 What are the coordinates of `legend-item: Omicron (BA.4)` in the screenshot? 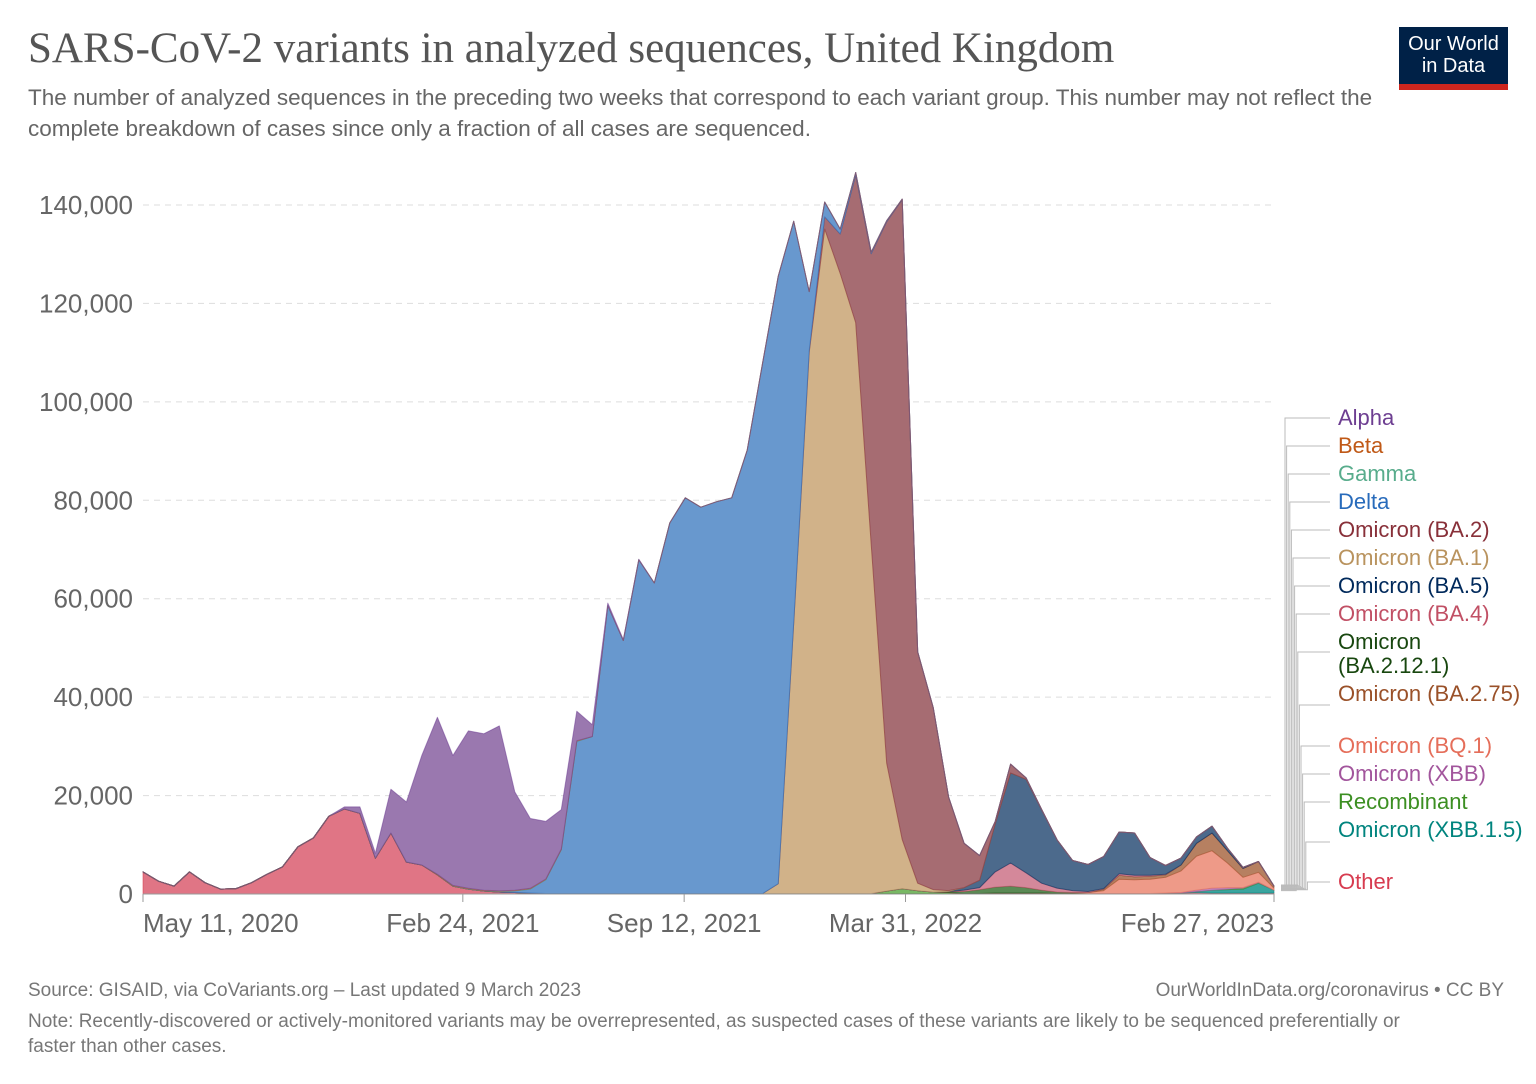 It's located at (1414, 613).